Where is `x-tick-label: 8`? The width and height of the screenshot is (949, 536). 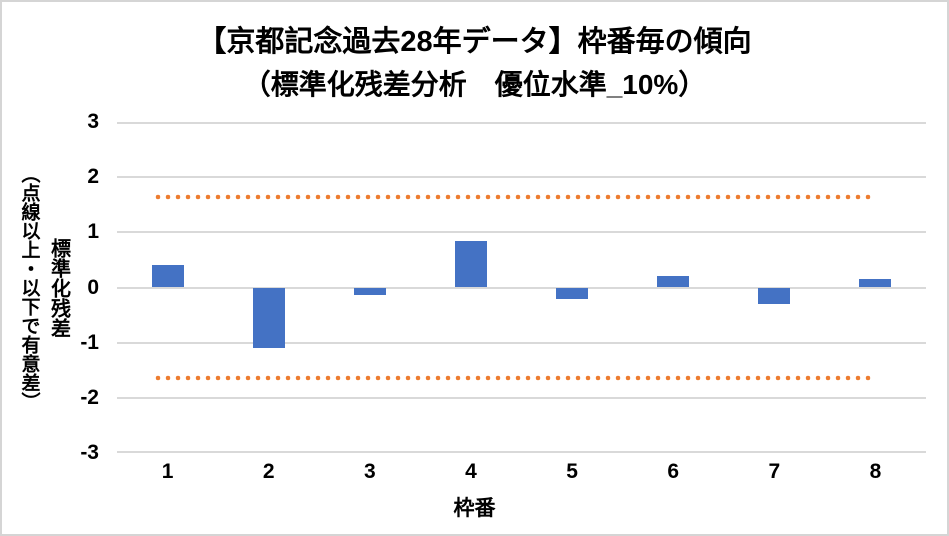 x-tick-label: 8 is located at coordinates (875, 471).